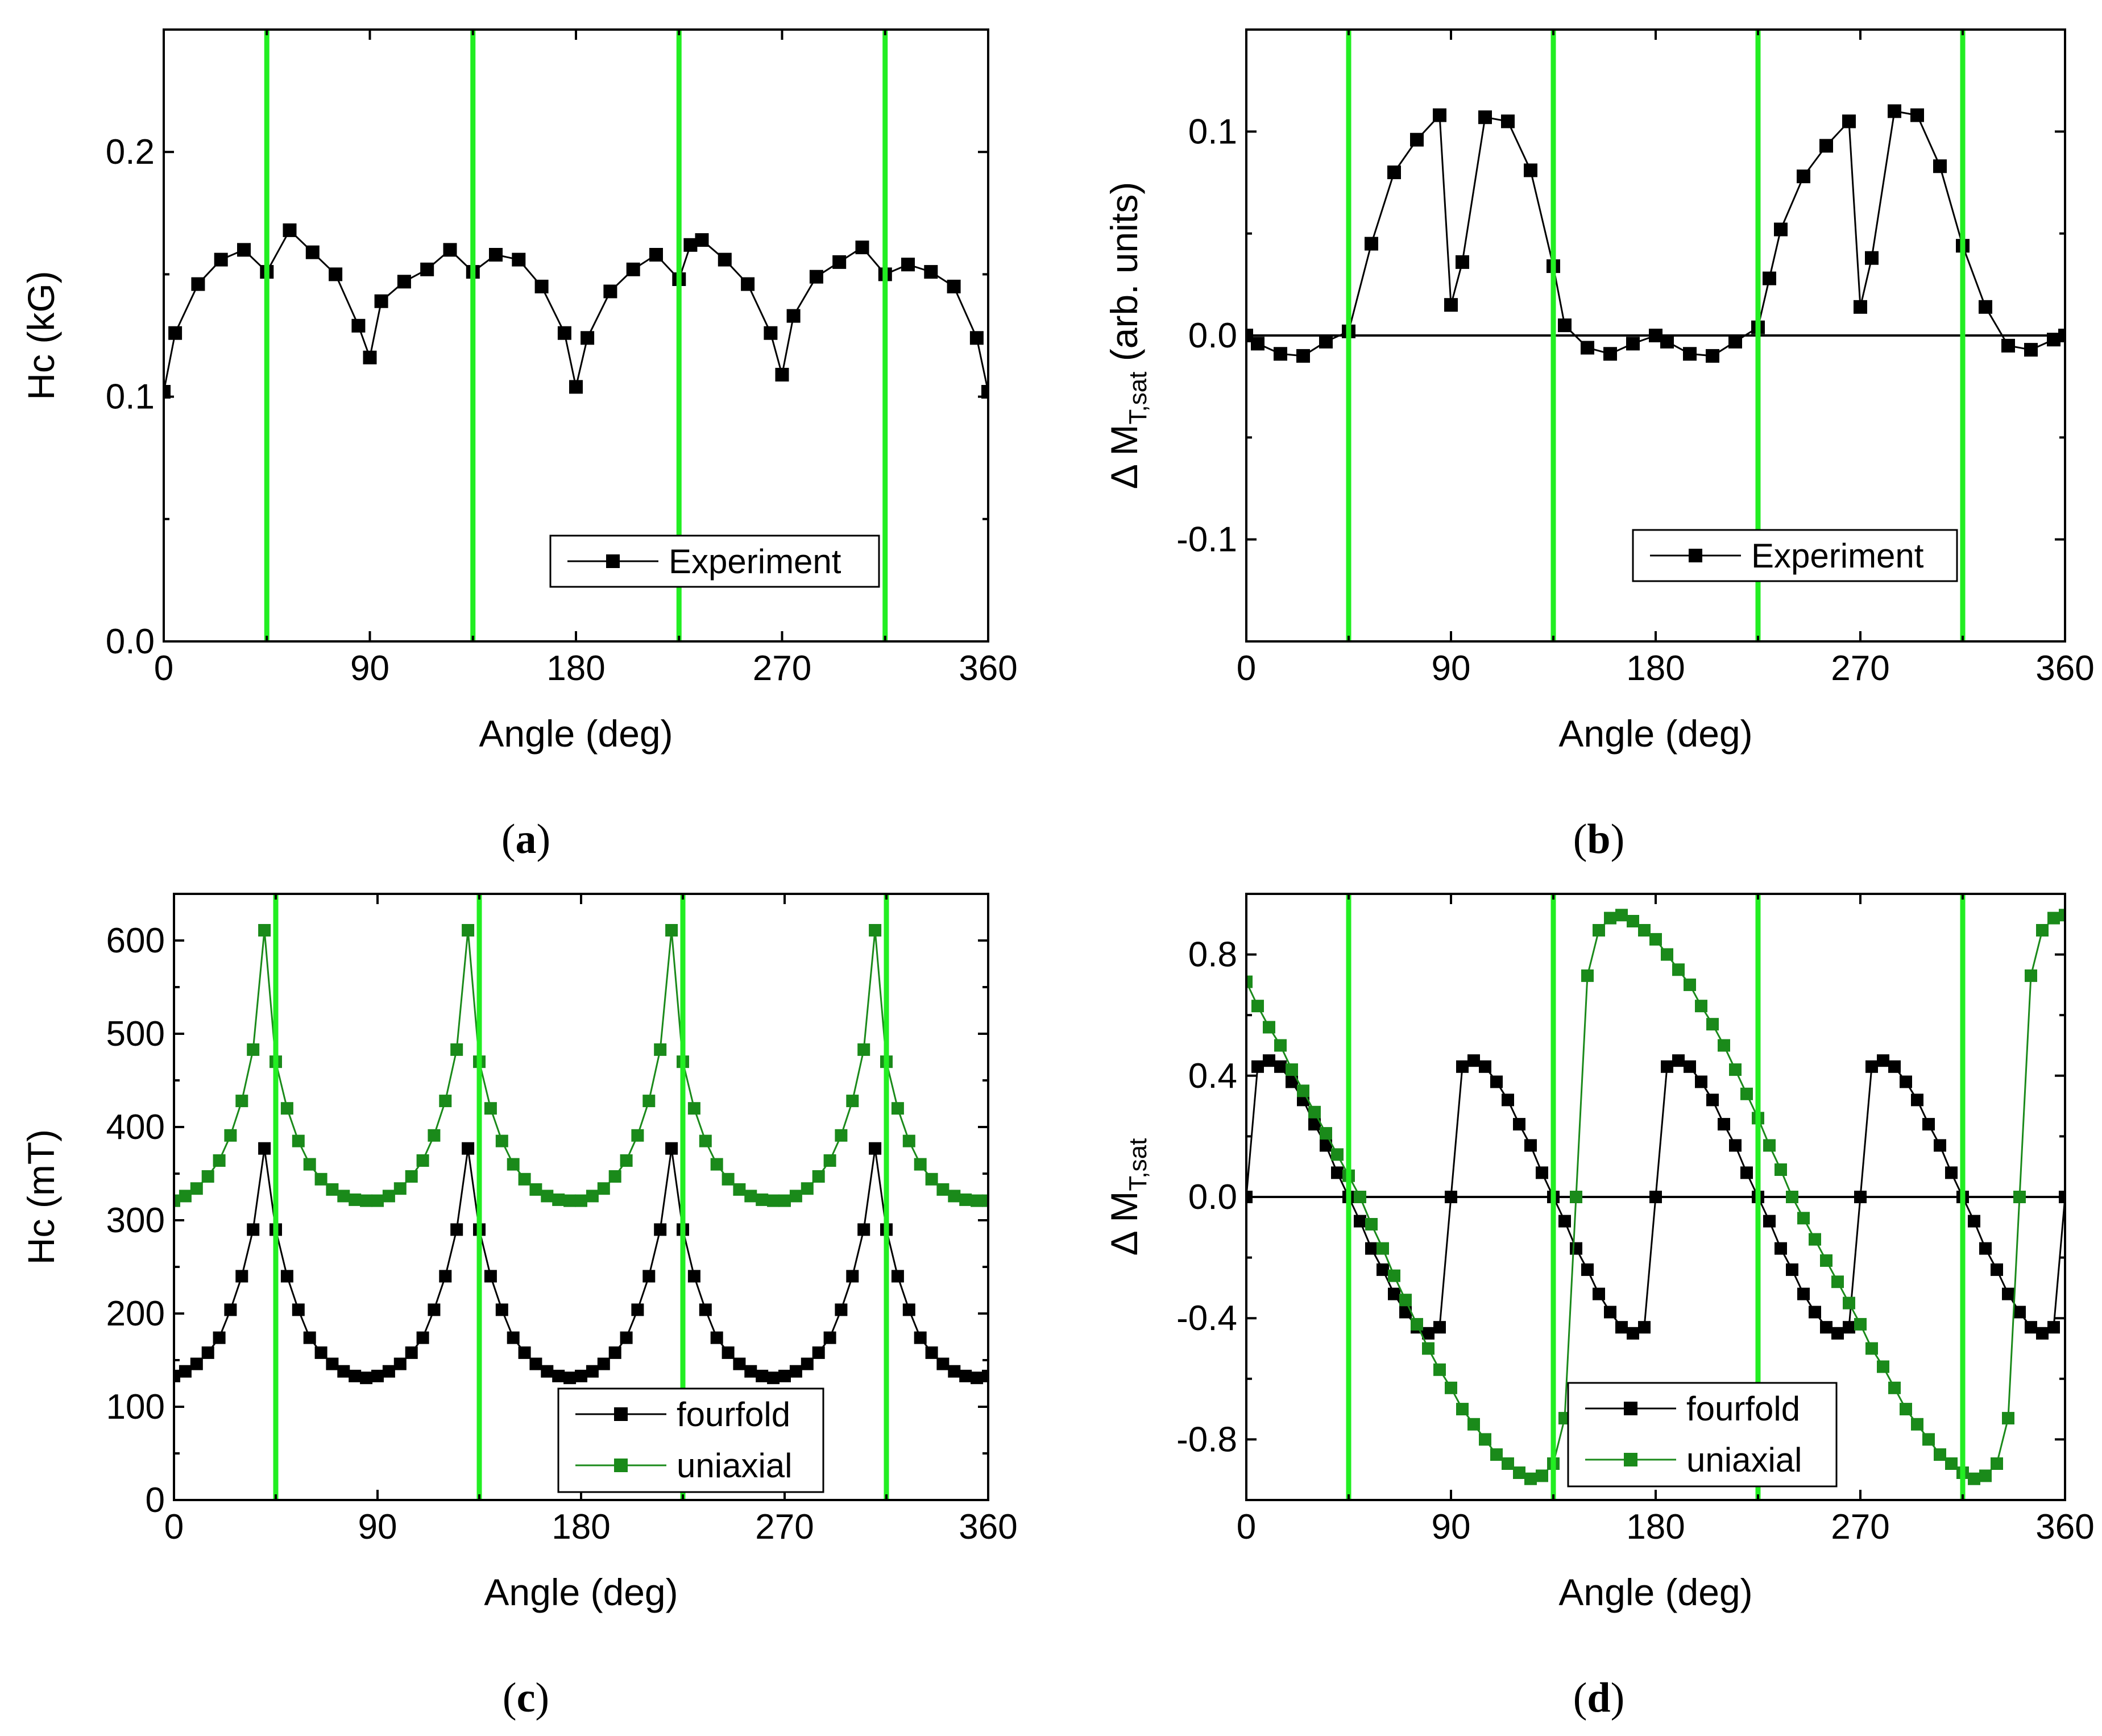 Image resolution: width=2102 pixels, height=1736 pixels. What do you see at coordinates (41, 335) in the screenshot?
I see `y-axis-label: Hc (kG)` at bounding box center [41, 335].